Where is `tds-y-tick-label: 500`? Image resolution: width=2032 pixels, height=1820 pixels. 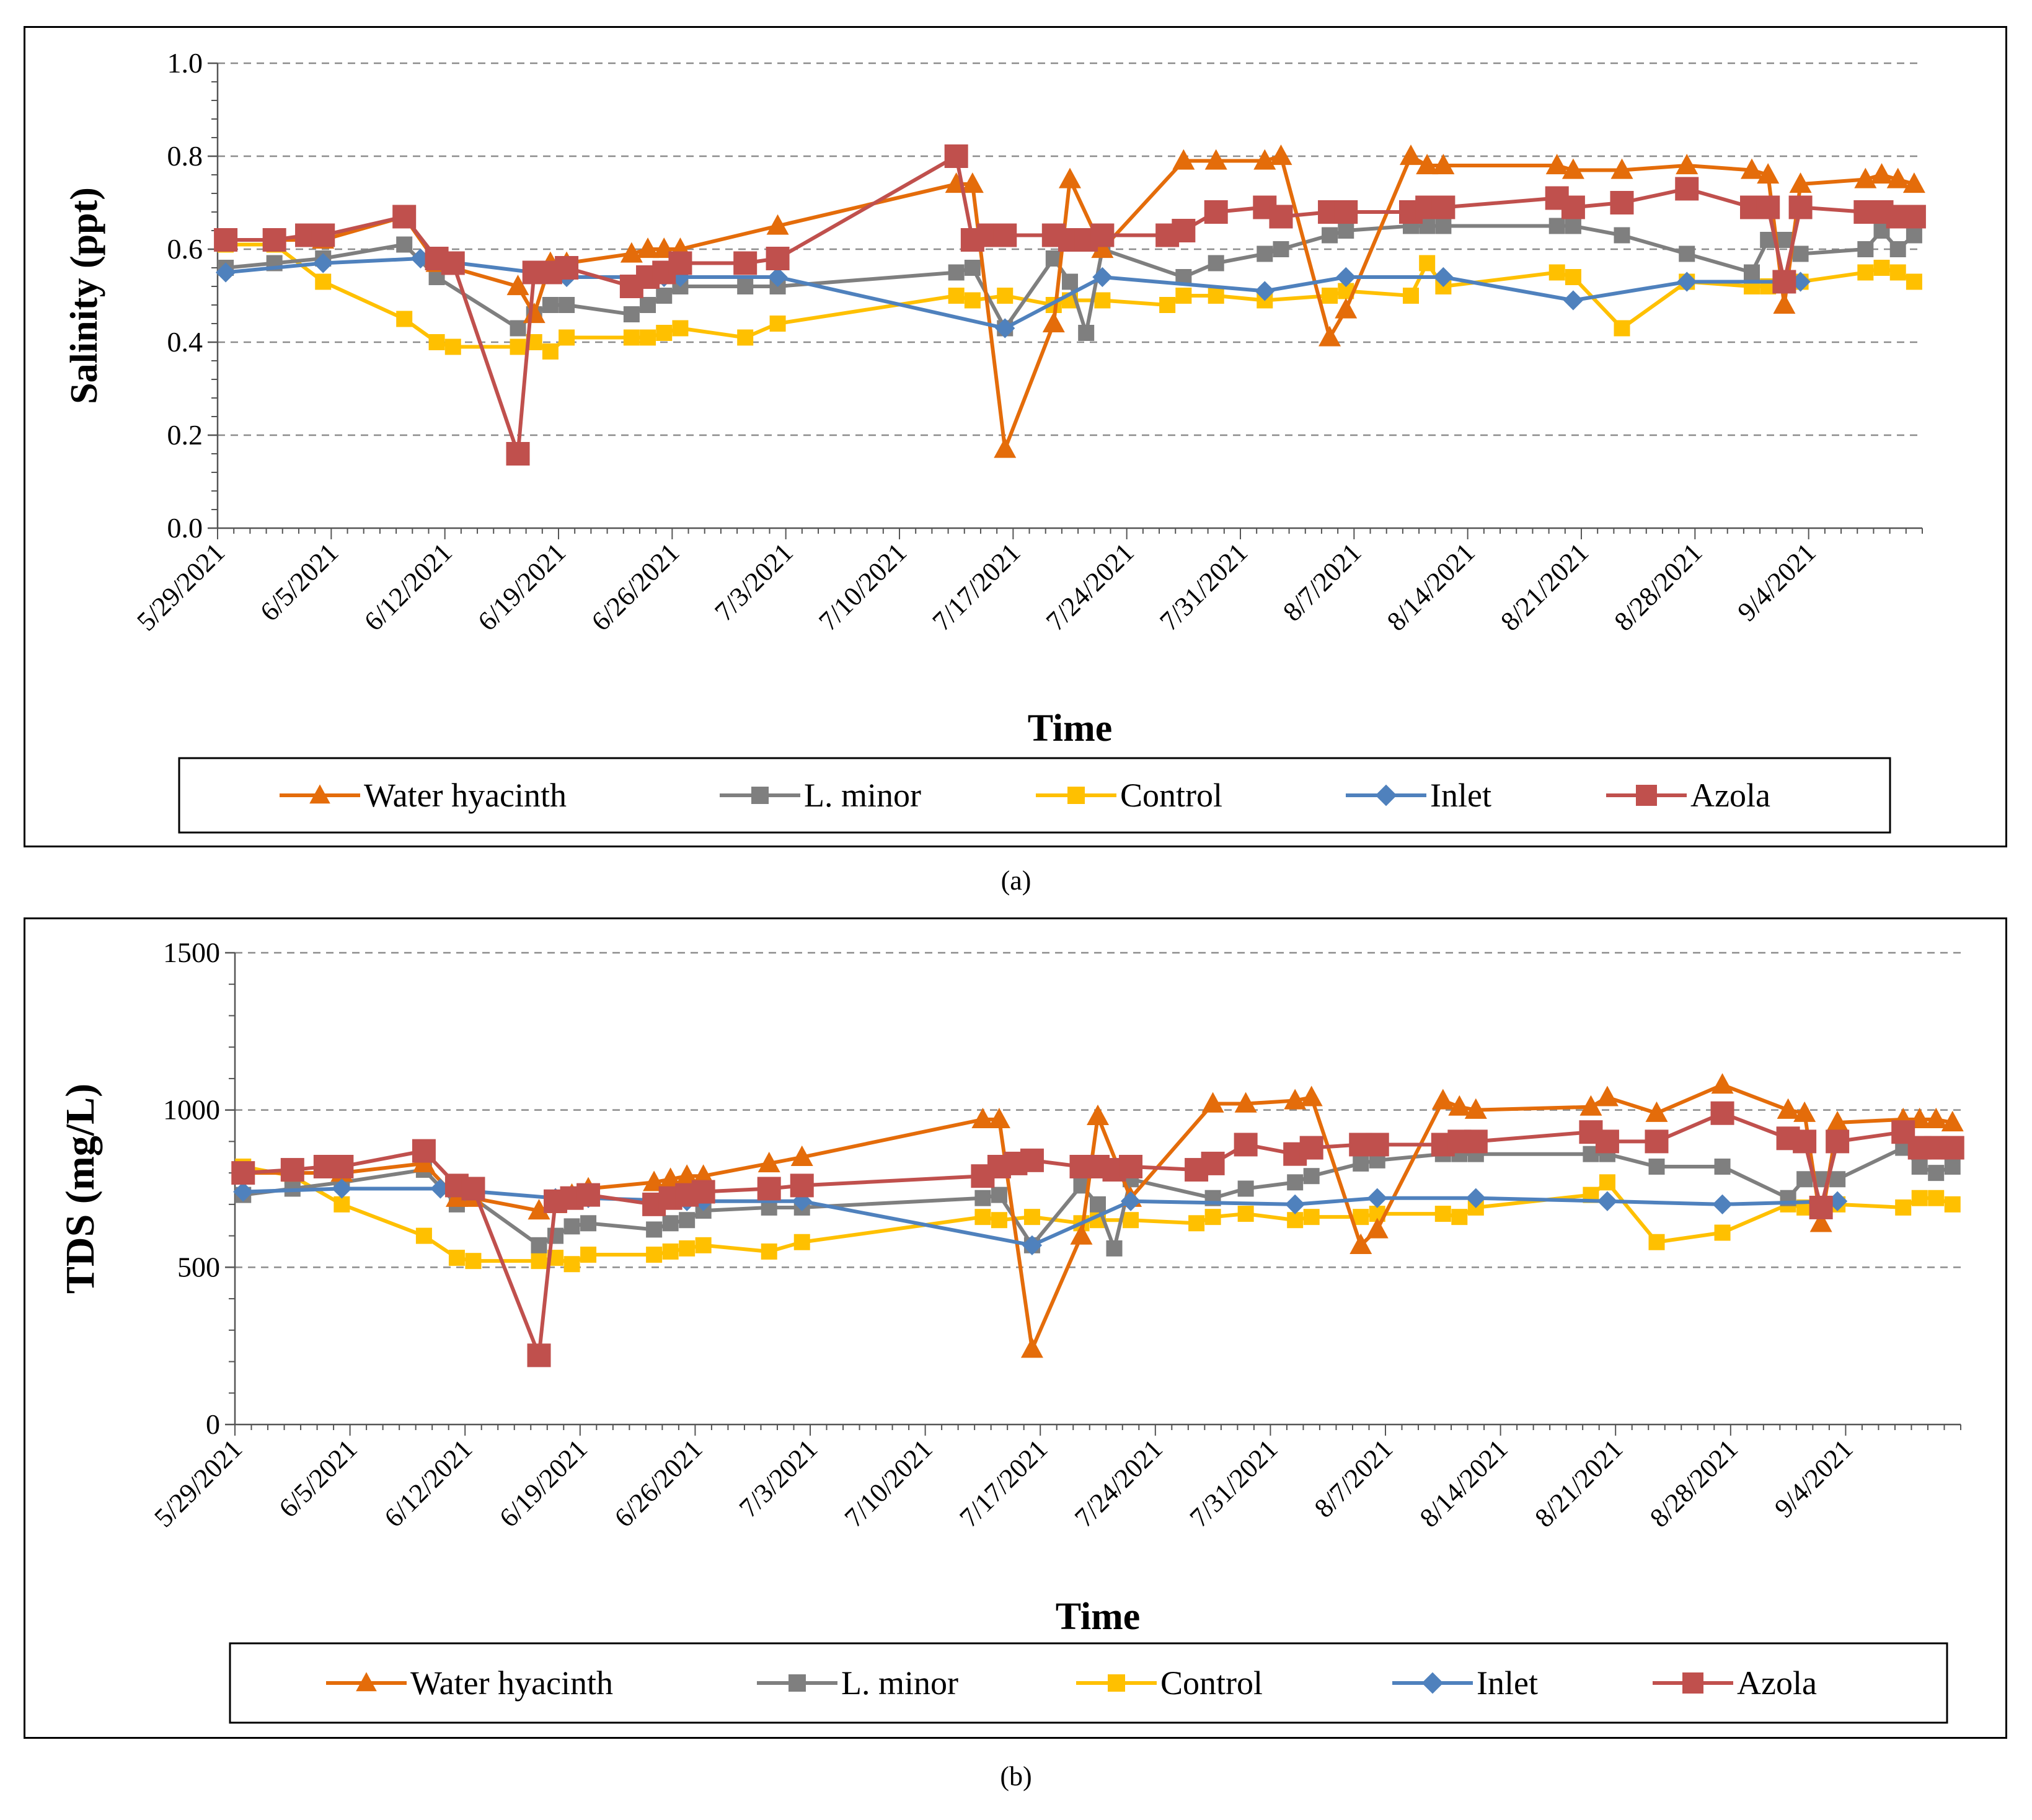 tds-y-tick-label: 500 is located at coordinates (198, 1267).